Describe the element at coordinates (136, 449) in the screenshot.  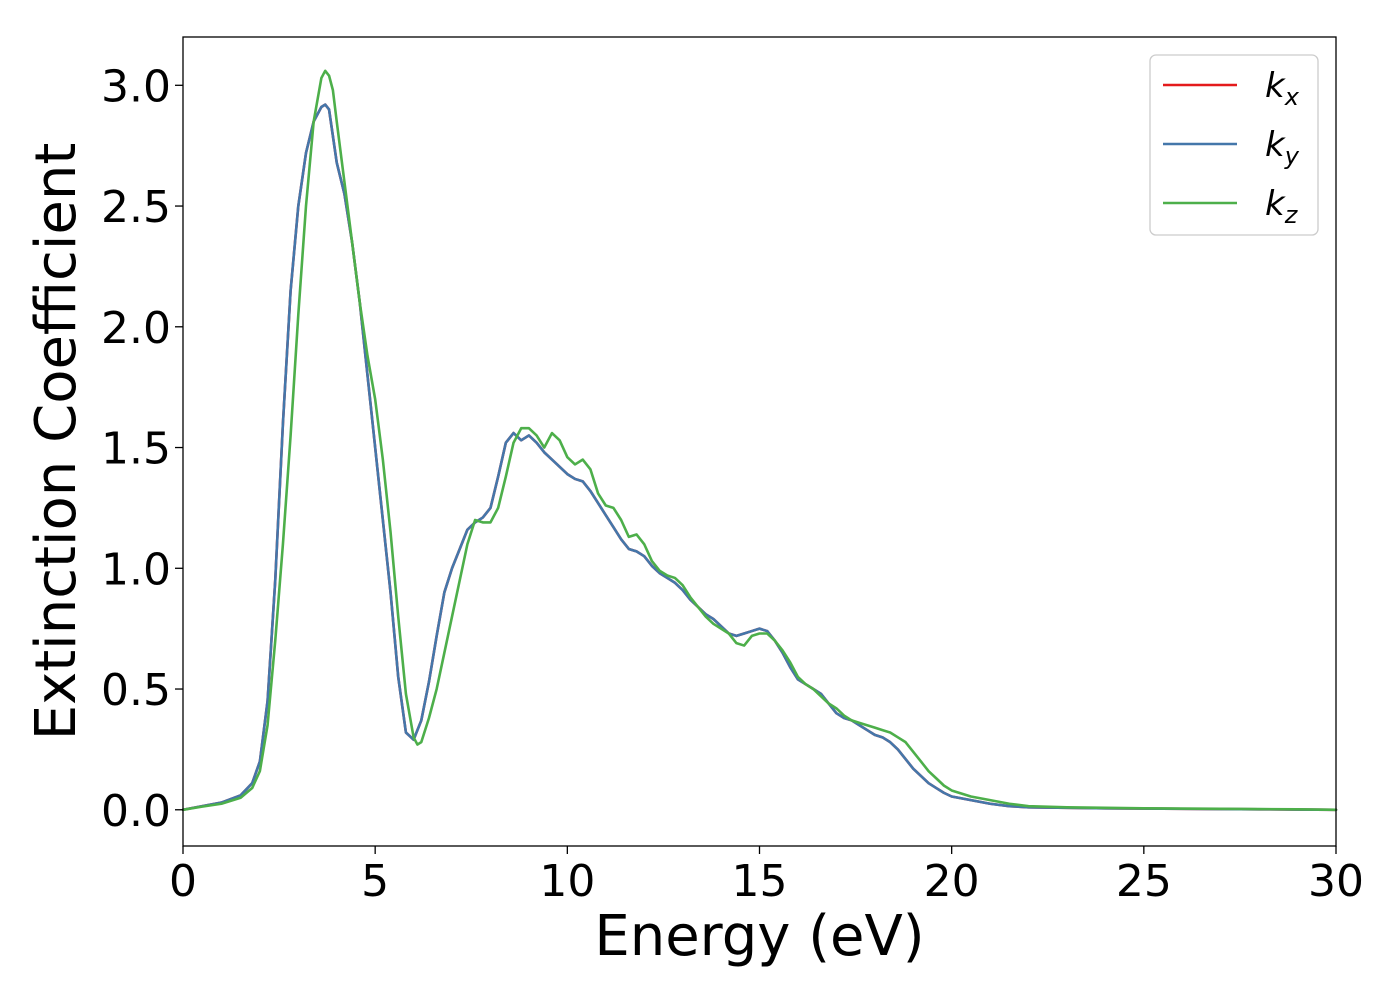
I see `y-tick-label: 1.5` at that location.